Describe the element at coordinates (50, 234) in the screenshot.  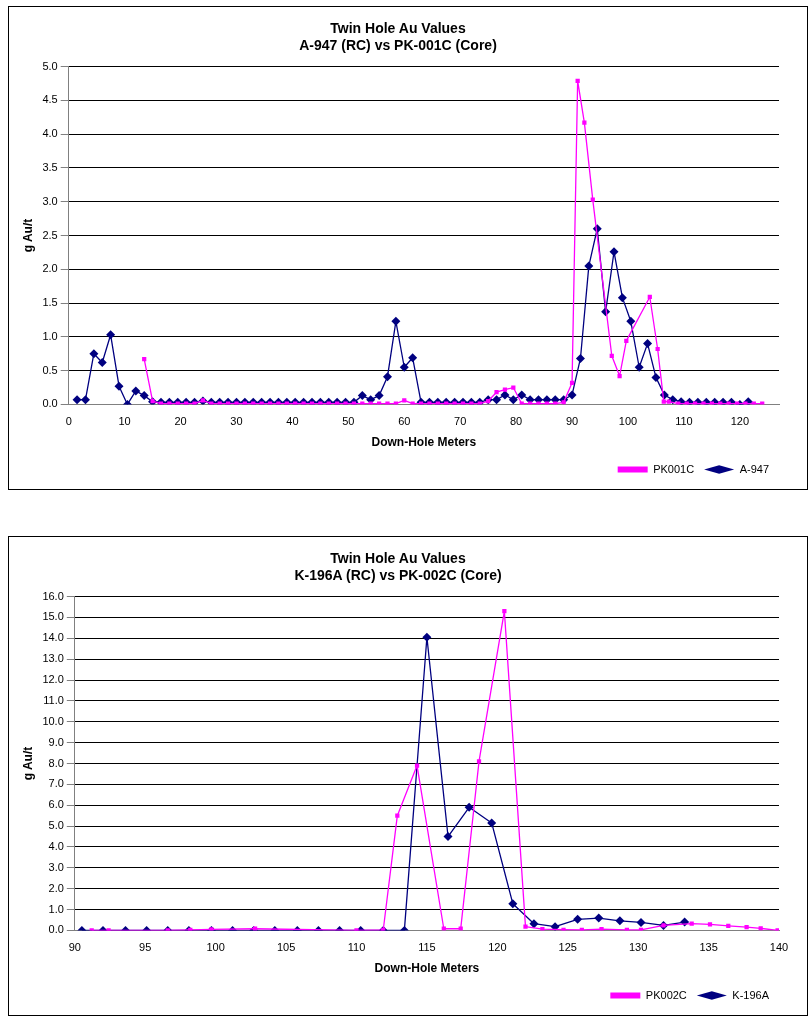
I see `y-tick-label: 2.5` at that location.